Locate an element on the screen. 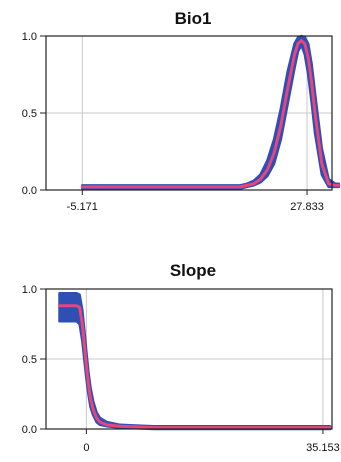  x-tick-label: 27.833 is located at coordinates (307, 207).